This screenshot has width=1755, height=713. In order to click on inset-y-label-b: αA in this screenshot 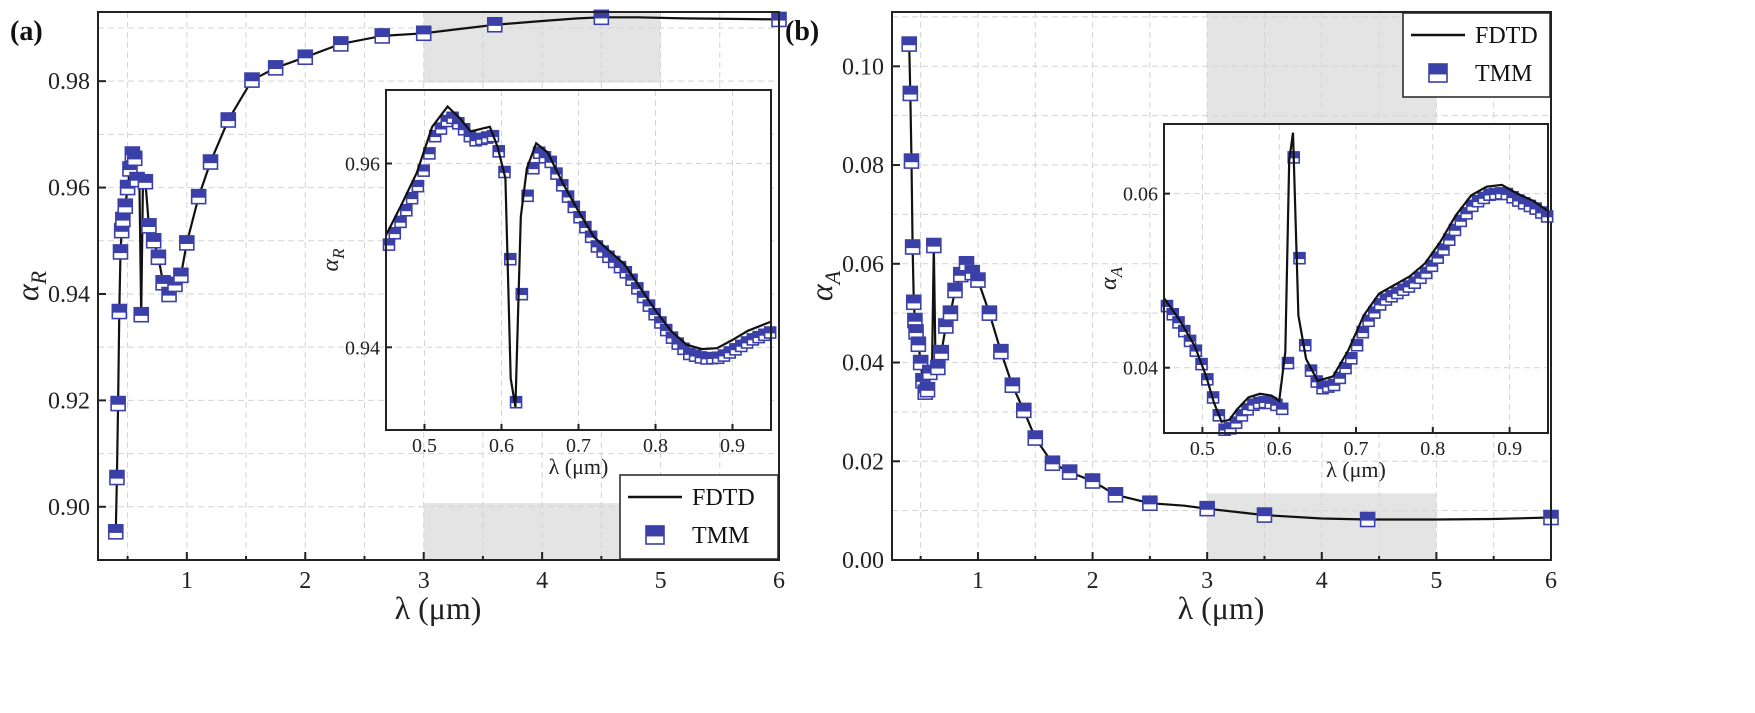, I will do `click(1111, 278)`.